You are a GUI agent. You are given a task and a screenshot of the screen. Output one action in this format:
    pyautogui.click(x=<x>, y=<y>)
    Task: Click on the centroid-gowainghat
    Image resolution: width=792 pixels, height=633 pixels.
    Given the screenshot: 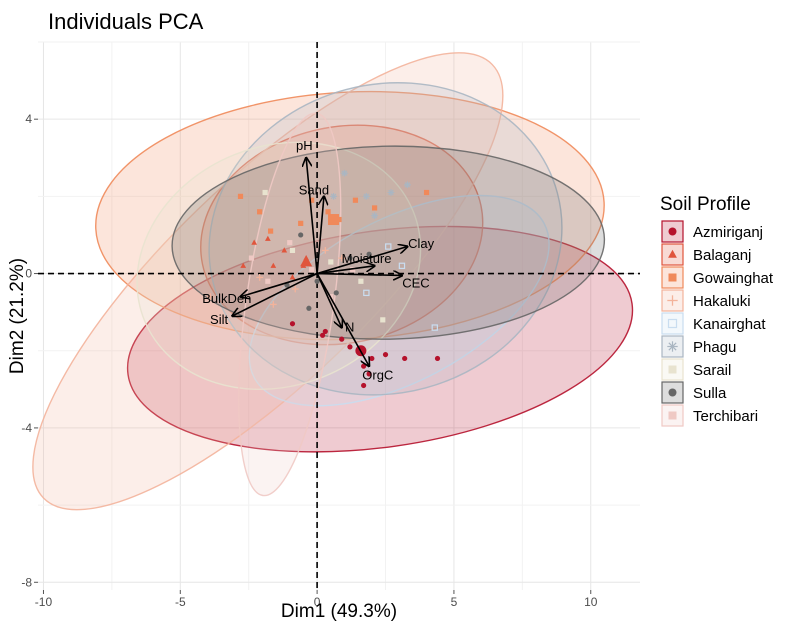 What is the action you would take?
    pyautogui.click(x=334, y=220)
    